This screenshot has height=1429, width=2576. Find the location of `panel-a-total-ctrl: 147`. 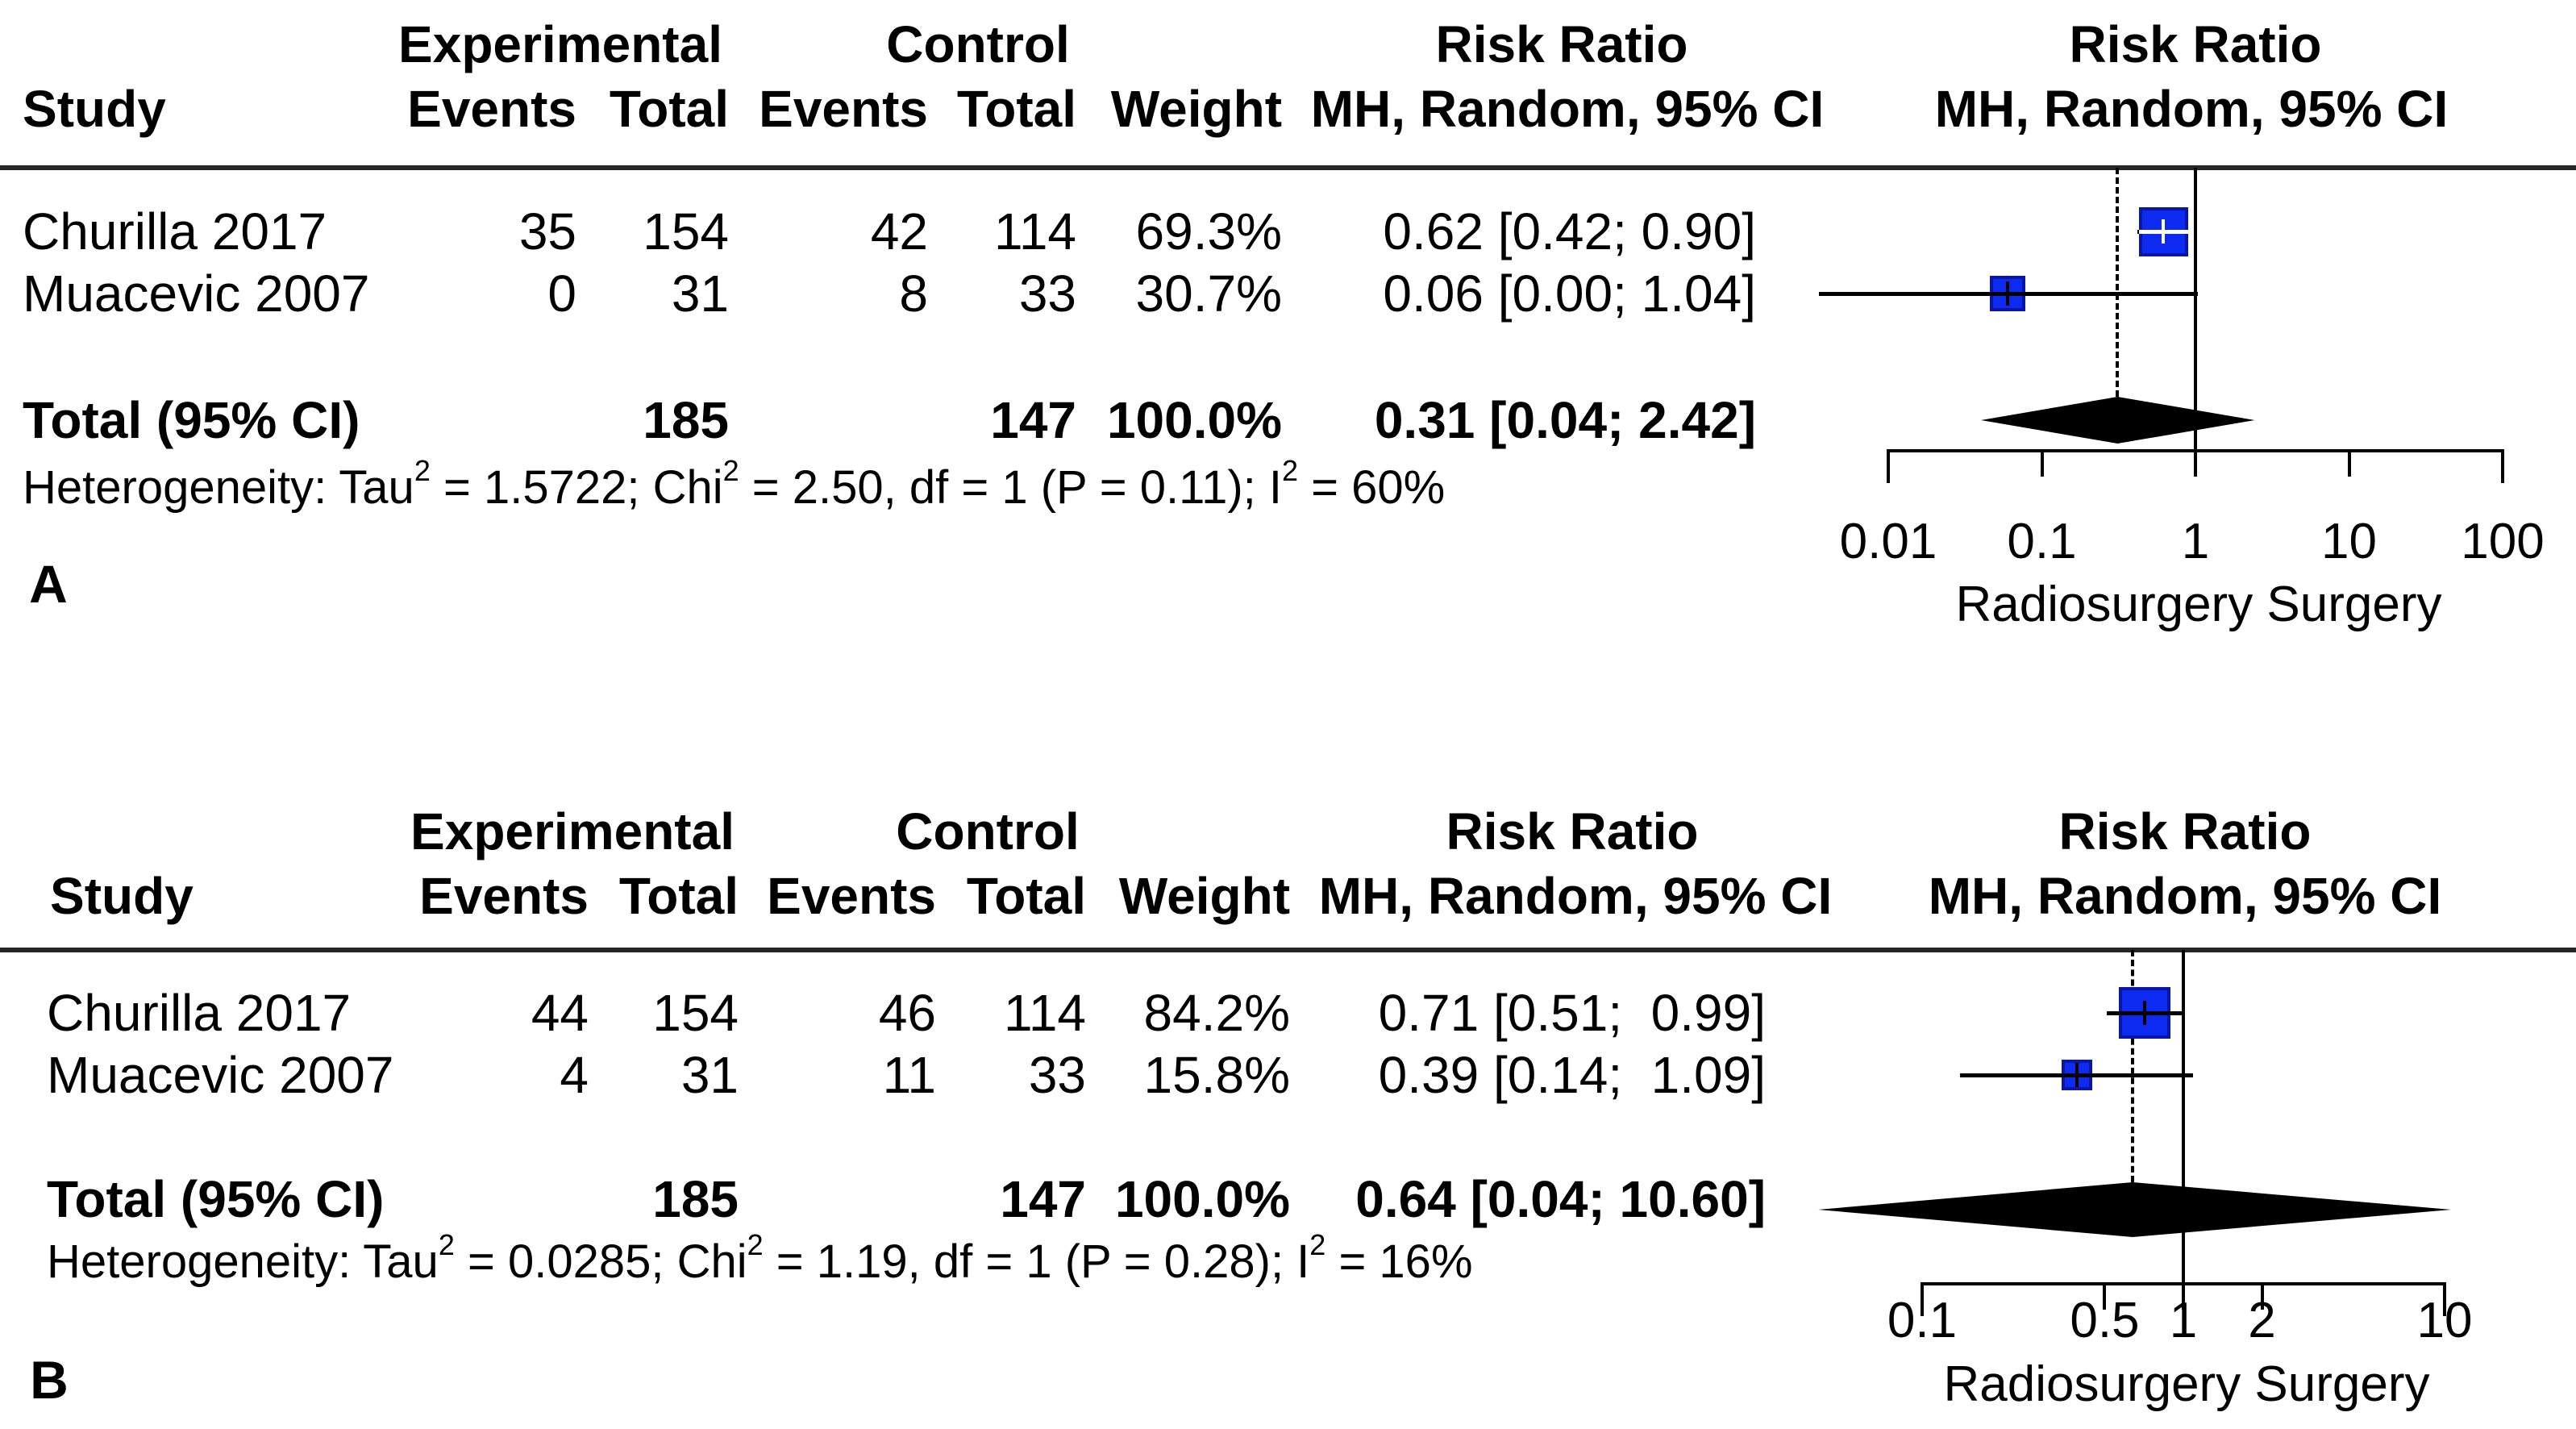

panel-a-total-ctrl: 147 is located at coordinates (1033, 420).